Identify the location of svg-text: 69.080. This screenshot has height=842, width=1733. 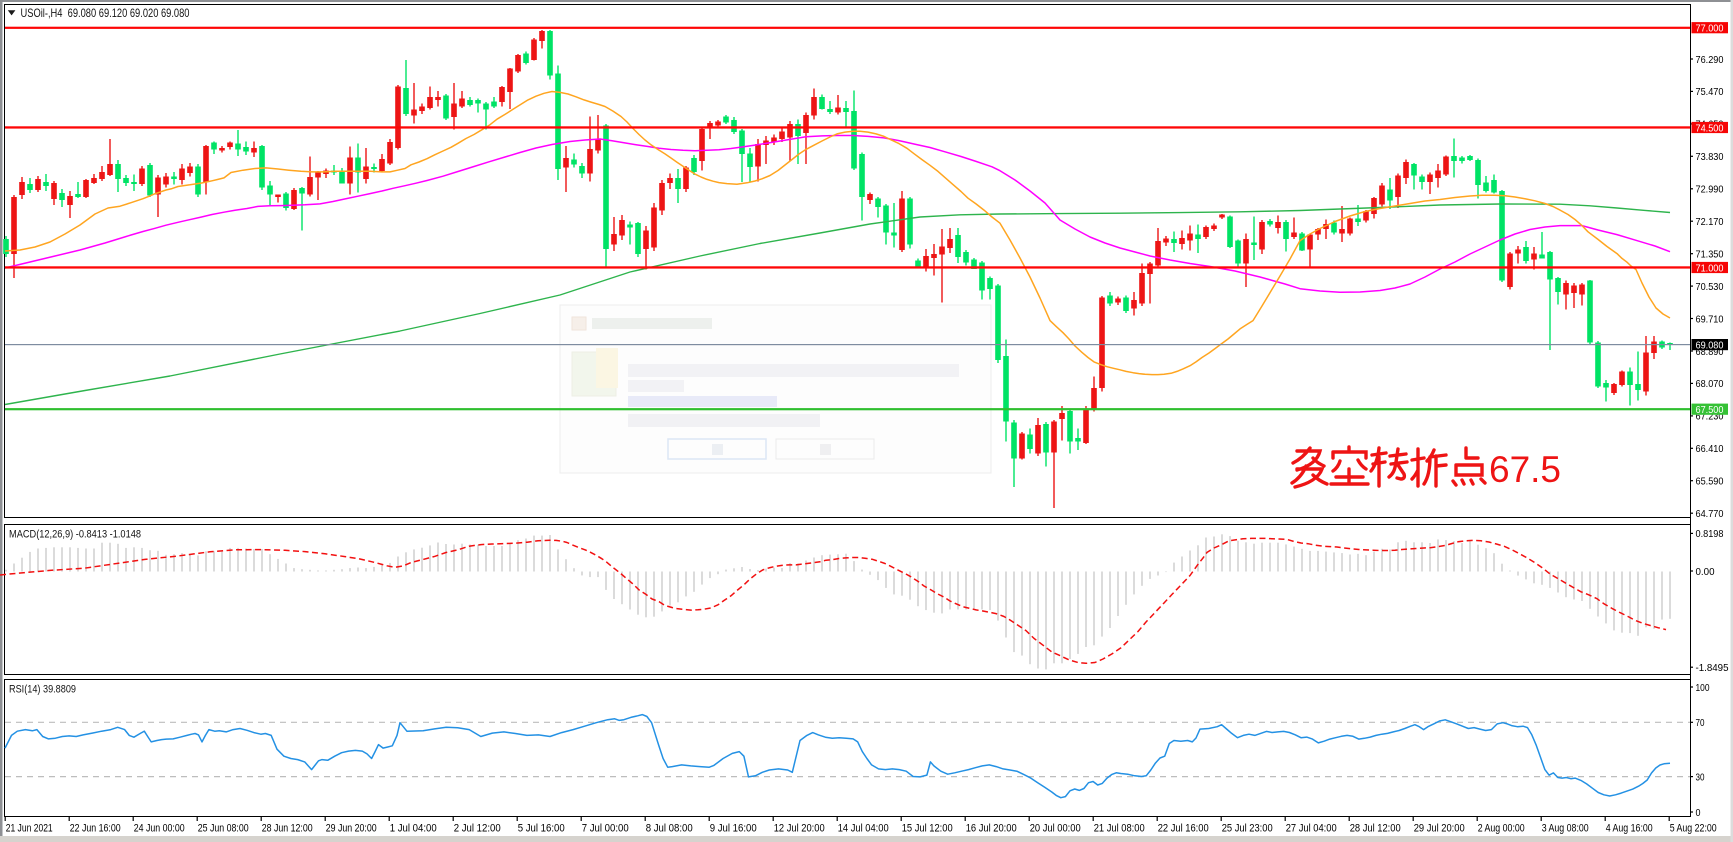
(1710, 345).